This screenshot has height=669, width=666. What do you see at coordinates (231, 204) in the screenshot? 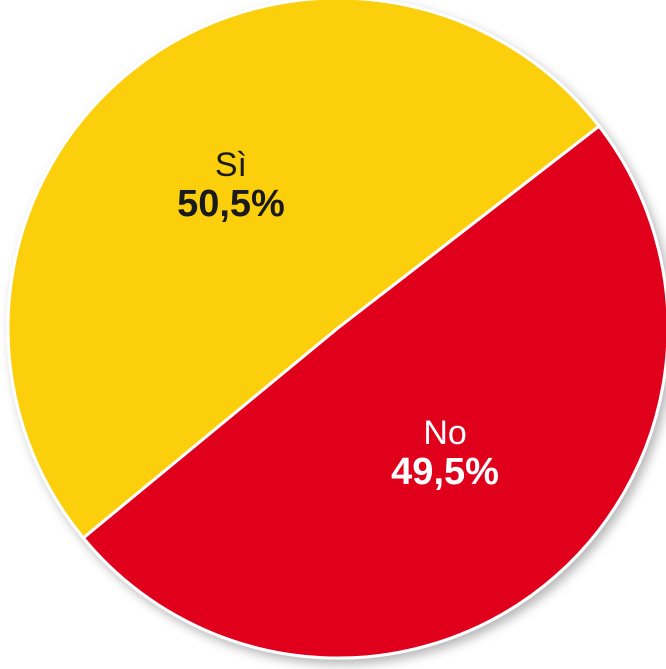
I see `slice-value-si: 50,5%` at bounding box center [231, 204].